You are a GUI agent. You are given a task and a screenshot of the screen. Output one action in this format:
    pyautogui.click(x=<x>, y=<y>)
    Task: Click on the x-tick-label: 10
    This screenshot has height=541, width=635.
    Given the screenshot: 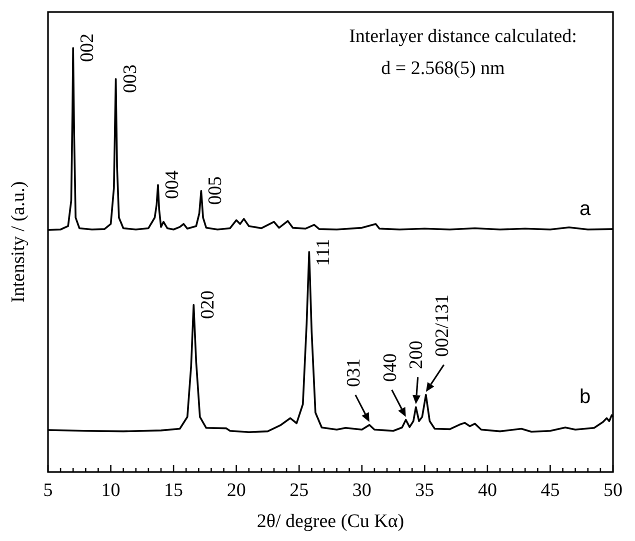 What is the action you would take?
    pyautogui.click(x=110, y=490)
    